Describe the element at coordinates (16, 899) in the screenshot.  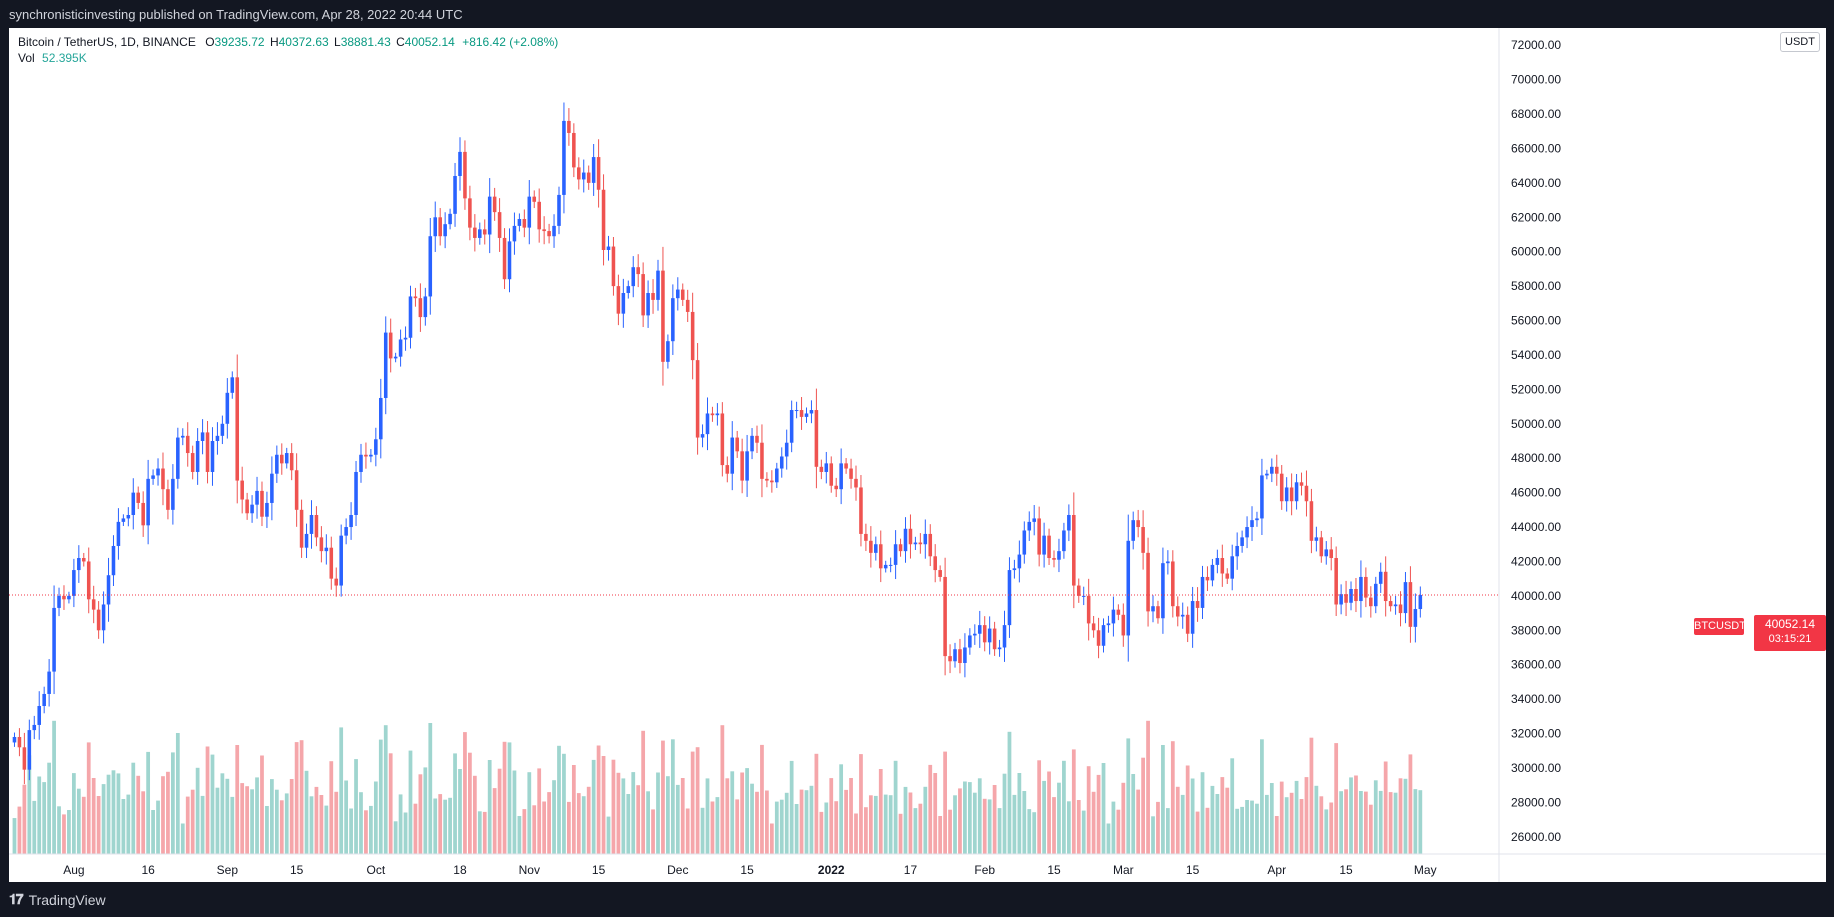
I see `tradingview-logo-icon: 𝟏𝟕` at that location.